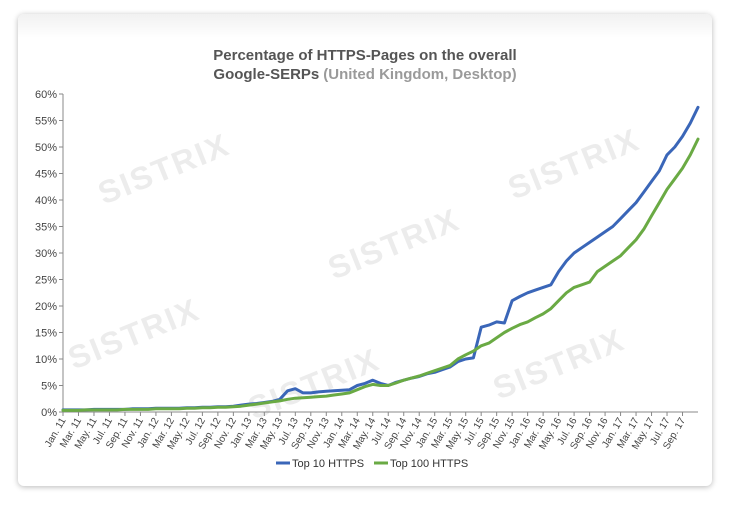  Describe the element at coordinates (419, 74) in the screenshot. I see `chart-title-subtitle: (United Kingdom, Desktop)` at that location.